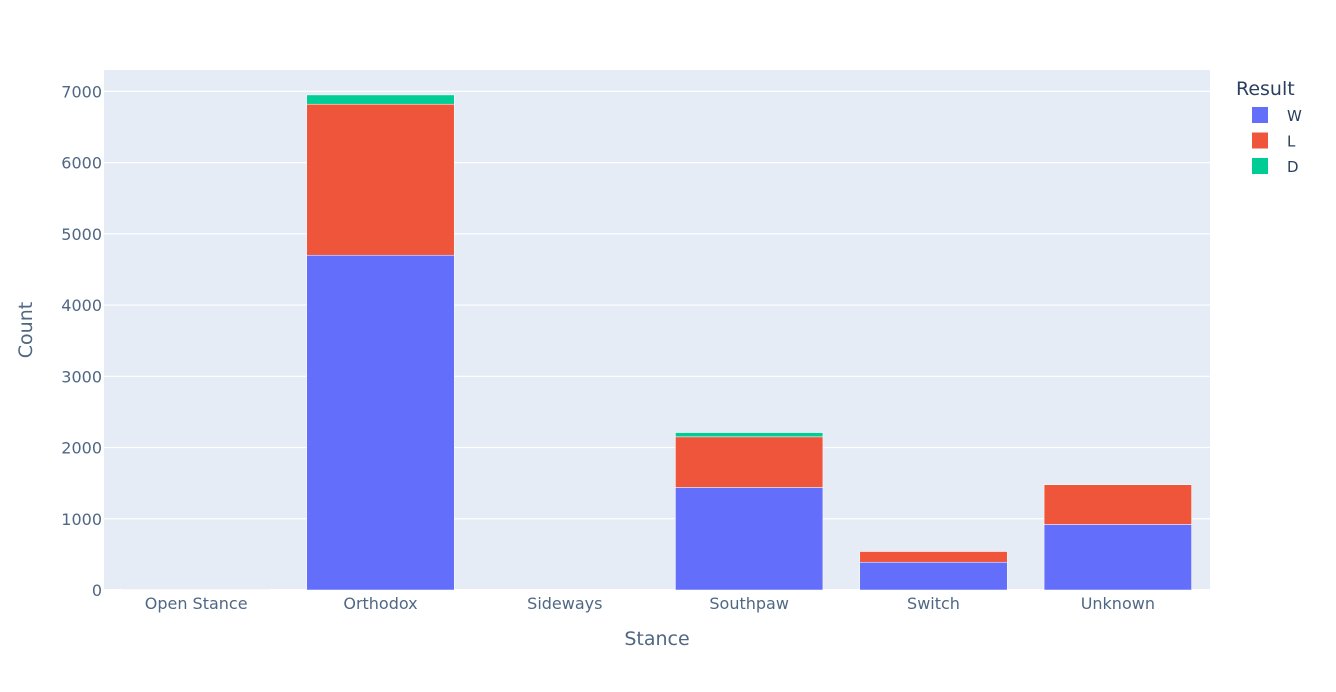  Describe the element at coordinates (1291, 142) in the screenshot. I see `legend-label-L: L` at that location.